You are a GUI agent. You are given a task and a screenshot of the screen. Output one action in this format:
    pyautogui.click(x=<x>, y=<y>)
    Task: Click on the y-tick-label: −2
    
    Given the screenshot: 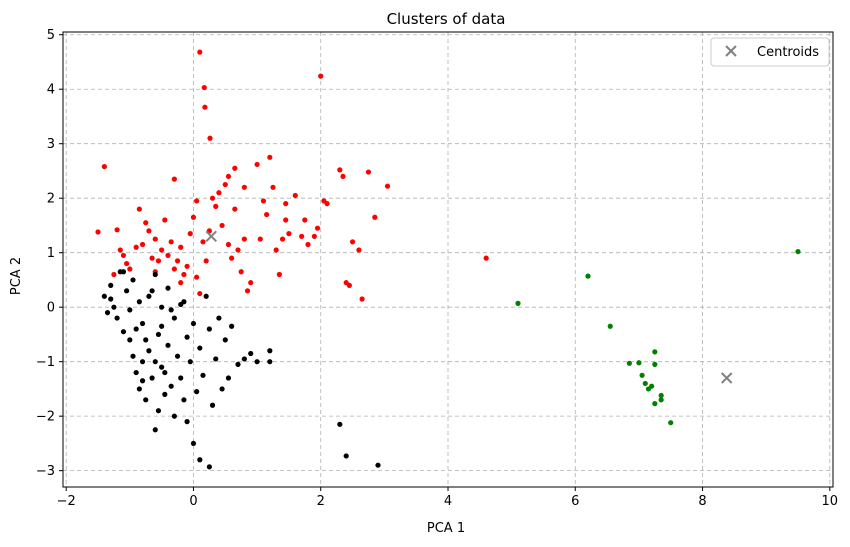 What is the action you would take?
    pyautogui.click(x=45, y=417)
    